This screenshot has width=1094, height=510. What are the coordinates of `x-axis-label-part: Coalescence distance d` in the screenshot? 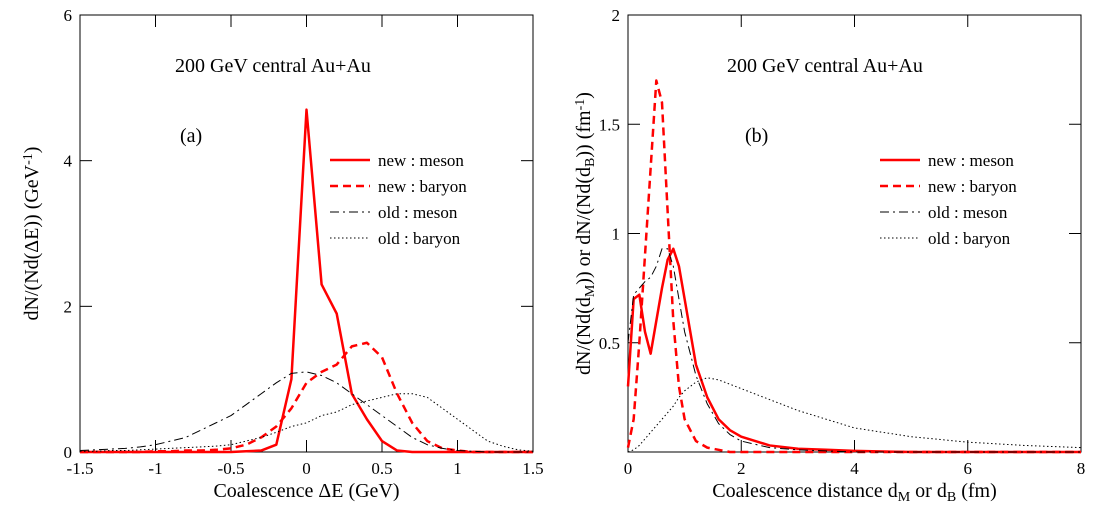 It's located at (804, 491).